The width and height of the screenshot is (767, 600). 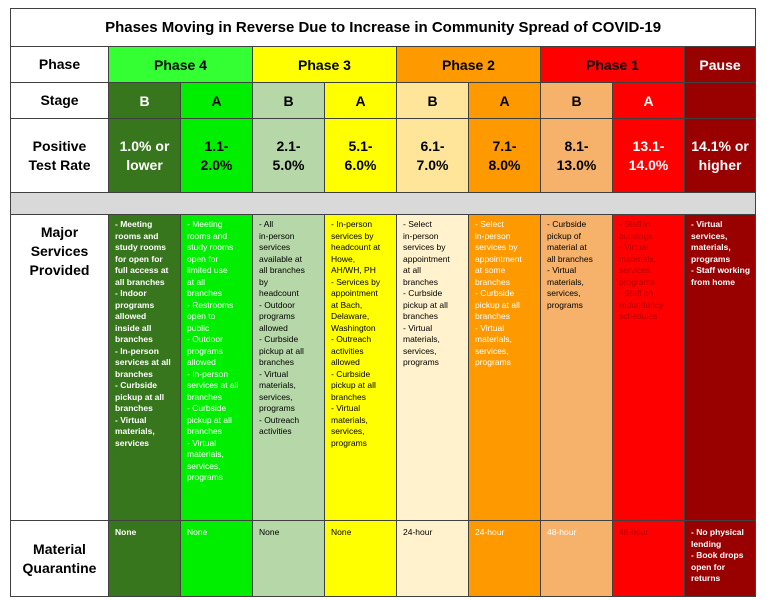 What do you see at coordinates (360, 155) in the screenshot?
I see `rate-cell: 5.1- 6.0%` at bounding box center [360, 155].